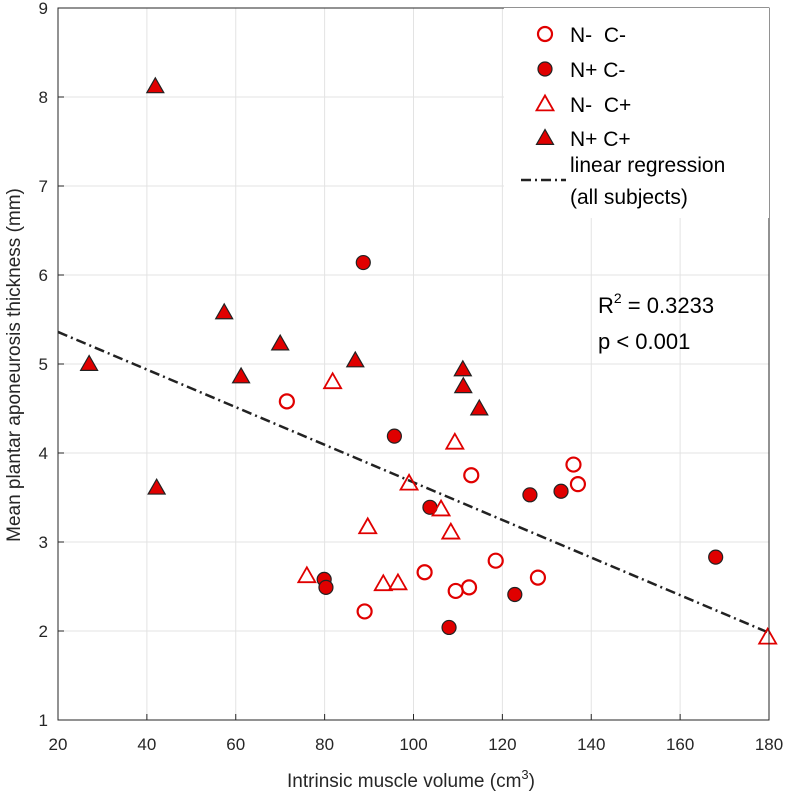 The image size is (787, 801). What do you see at coordinates (43, 275) in the screenshot?
I see `y-tick-label: 6` at bounding box center [43, 275].